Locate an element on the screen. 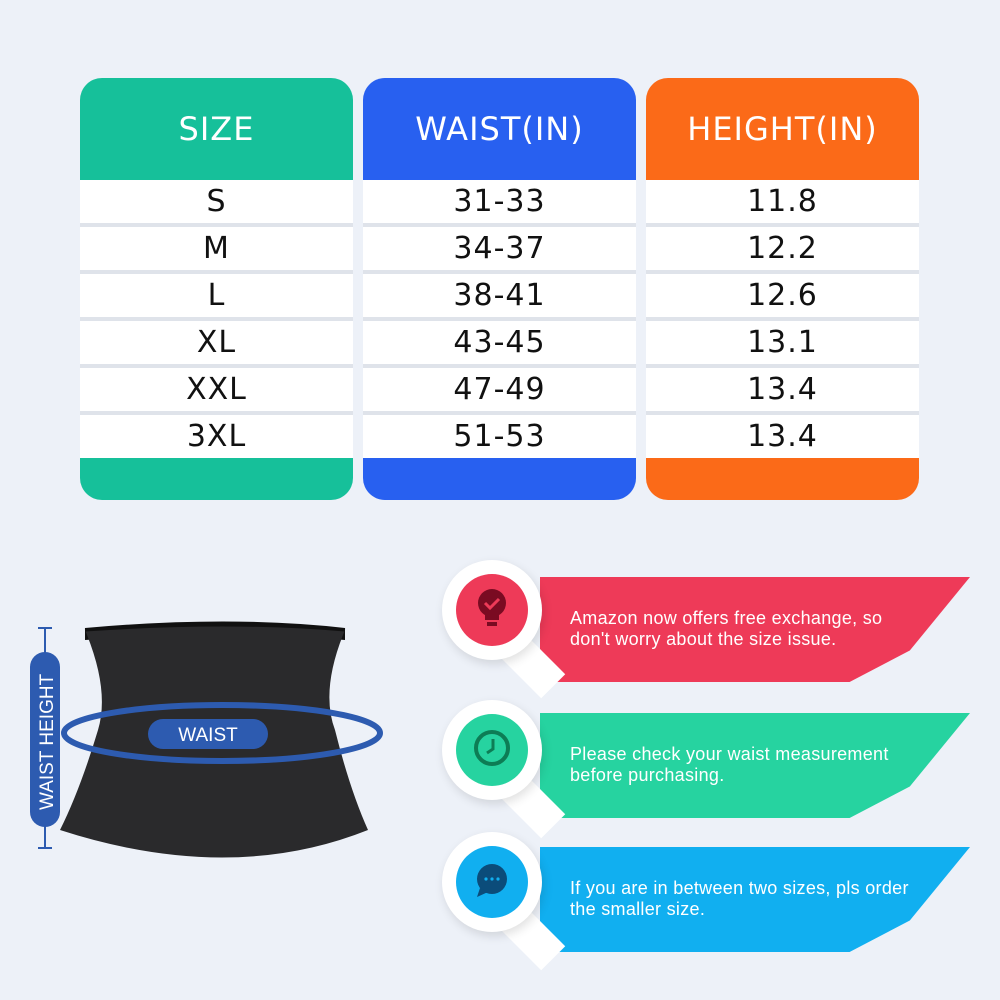  tip-line: Please check your waist measurement is located at coordinates (729, 754).